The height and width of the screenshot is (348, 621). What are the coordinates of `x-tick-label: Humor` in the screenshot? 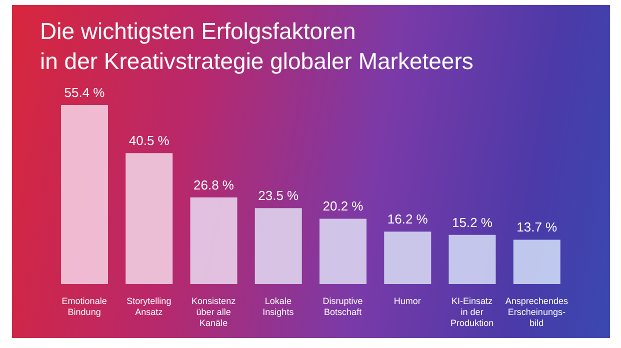 It's located at (407, 301).